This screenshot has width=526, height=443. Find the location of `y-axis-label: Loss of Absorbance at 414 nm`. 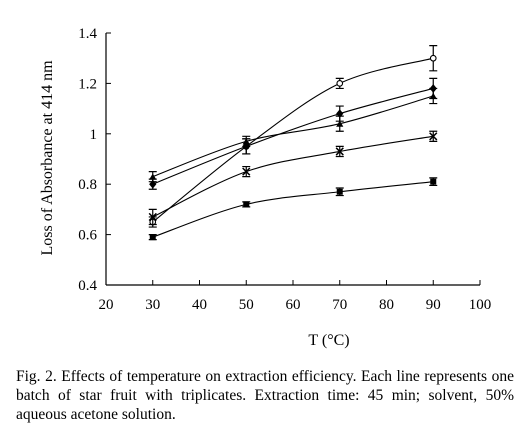

y-axis-label: Loss of Absorbance at 414 nm is located at coordinates (47, 158).